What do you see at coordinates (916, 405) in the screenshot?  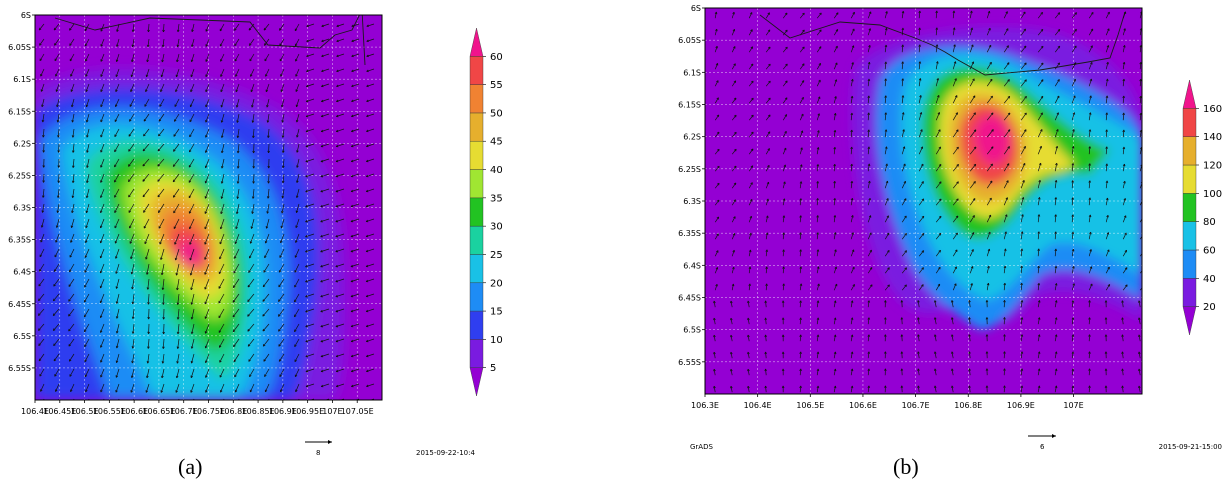 I see `lon-tick-label: 106.7E` at bounding box center [916, 405].